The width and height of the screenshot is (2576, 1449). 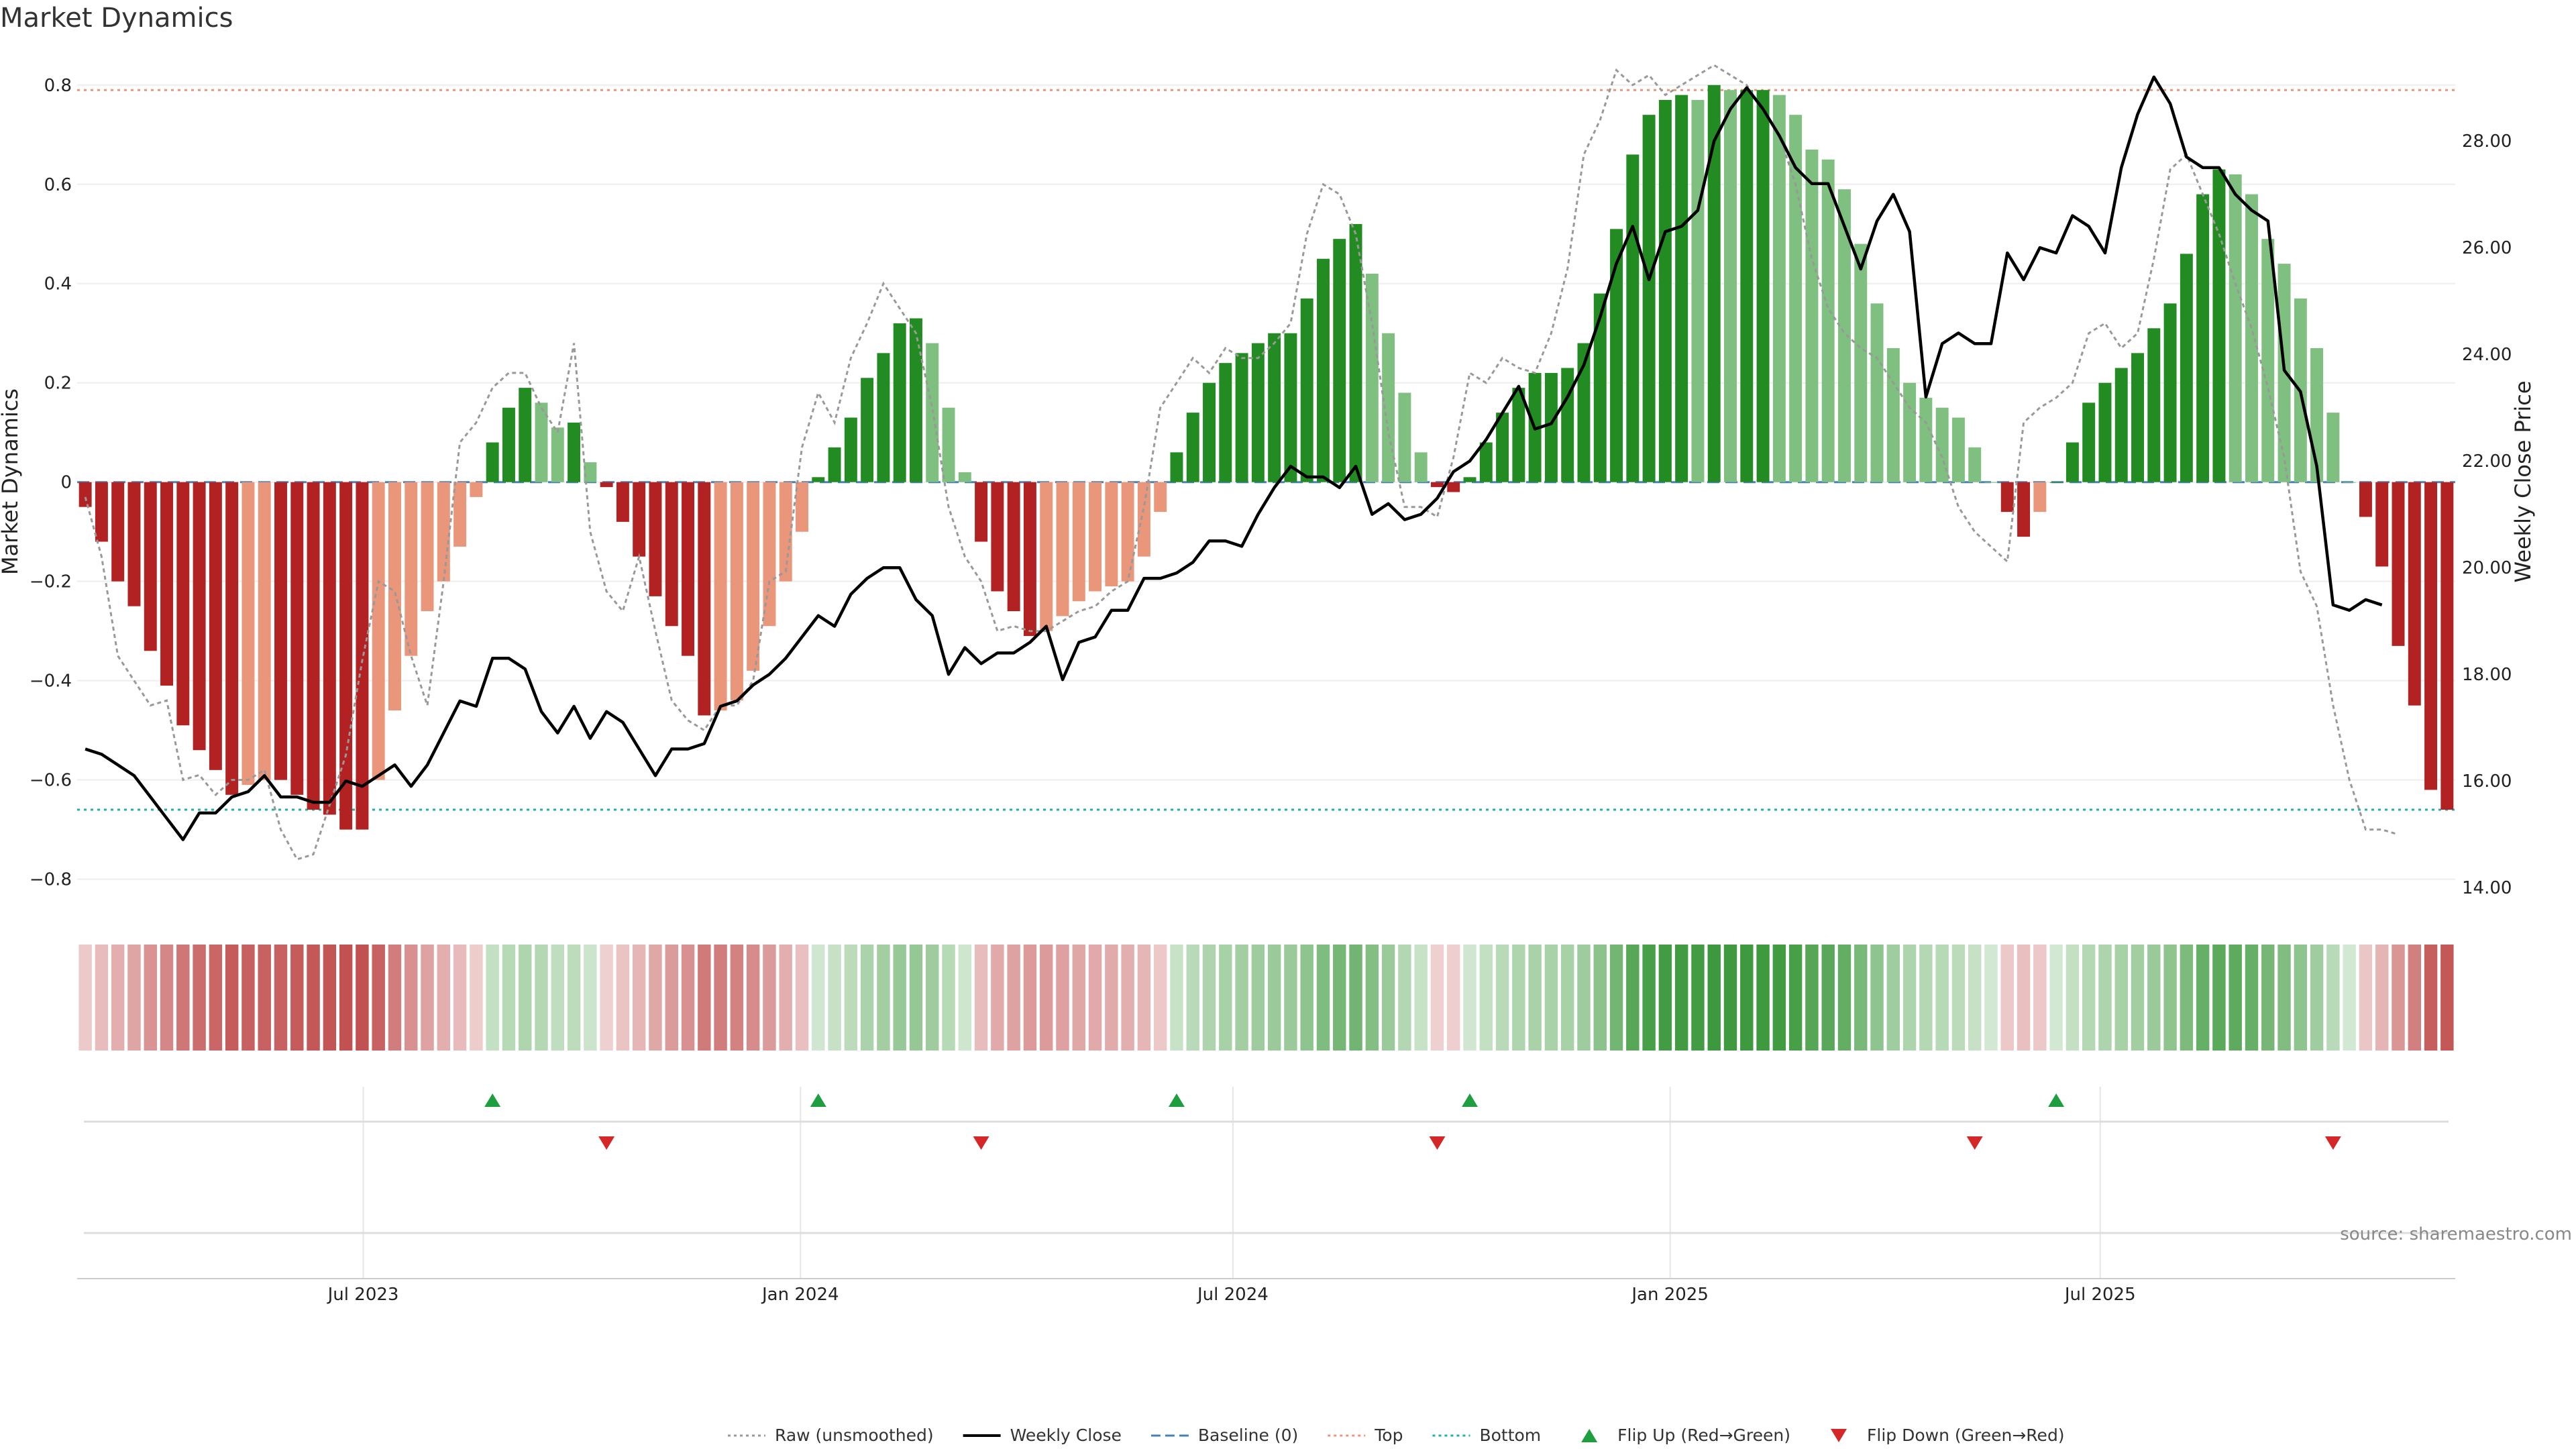 What do you see at coordinates (2487, 675) in the screenshot?
I see `y-right-tick-5: 18.00` at bounding box center [2487, 675].